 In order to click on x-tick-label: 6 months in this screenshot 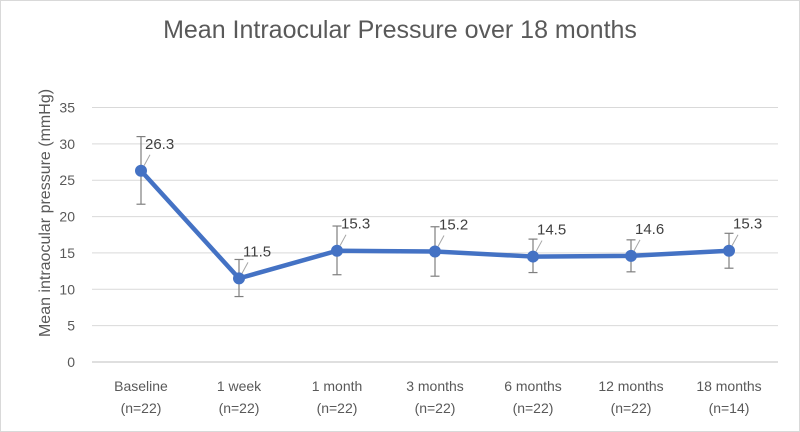, I will do `click(533, 386)`.